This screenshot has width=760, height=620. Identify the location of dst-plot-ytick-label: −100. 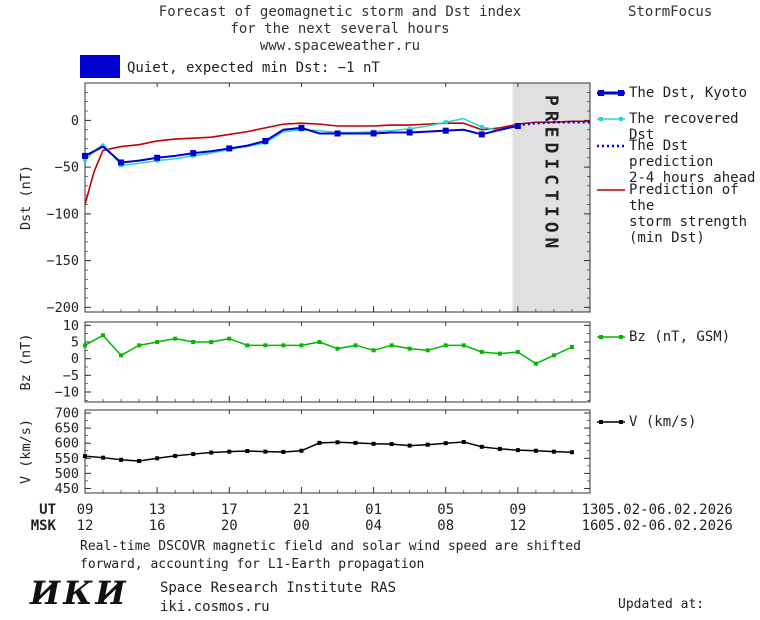
(62, 214).